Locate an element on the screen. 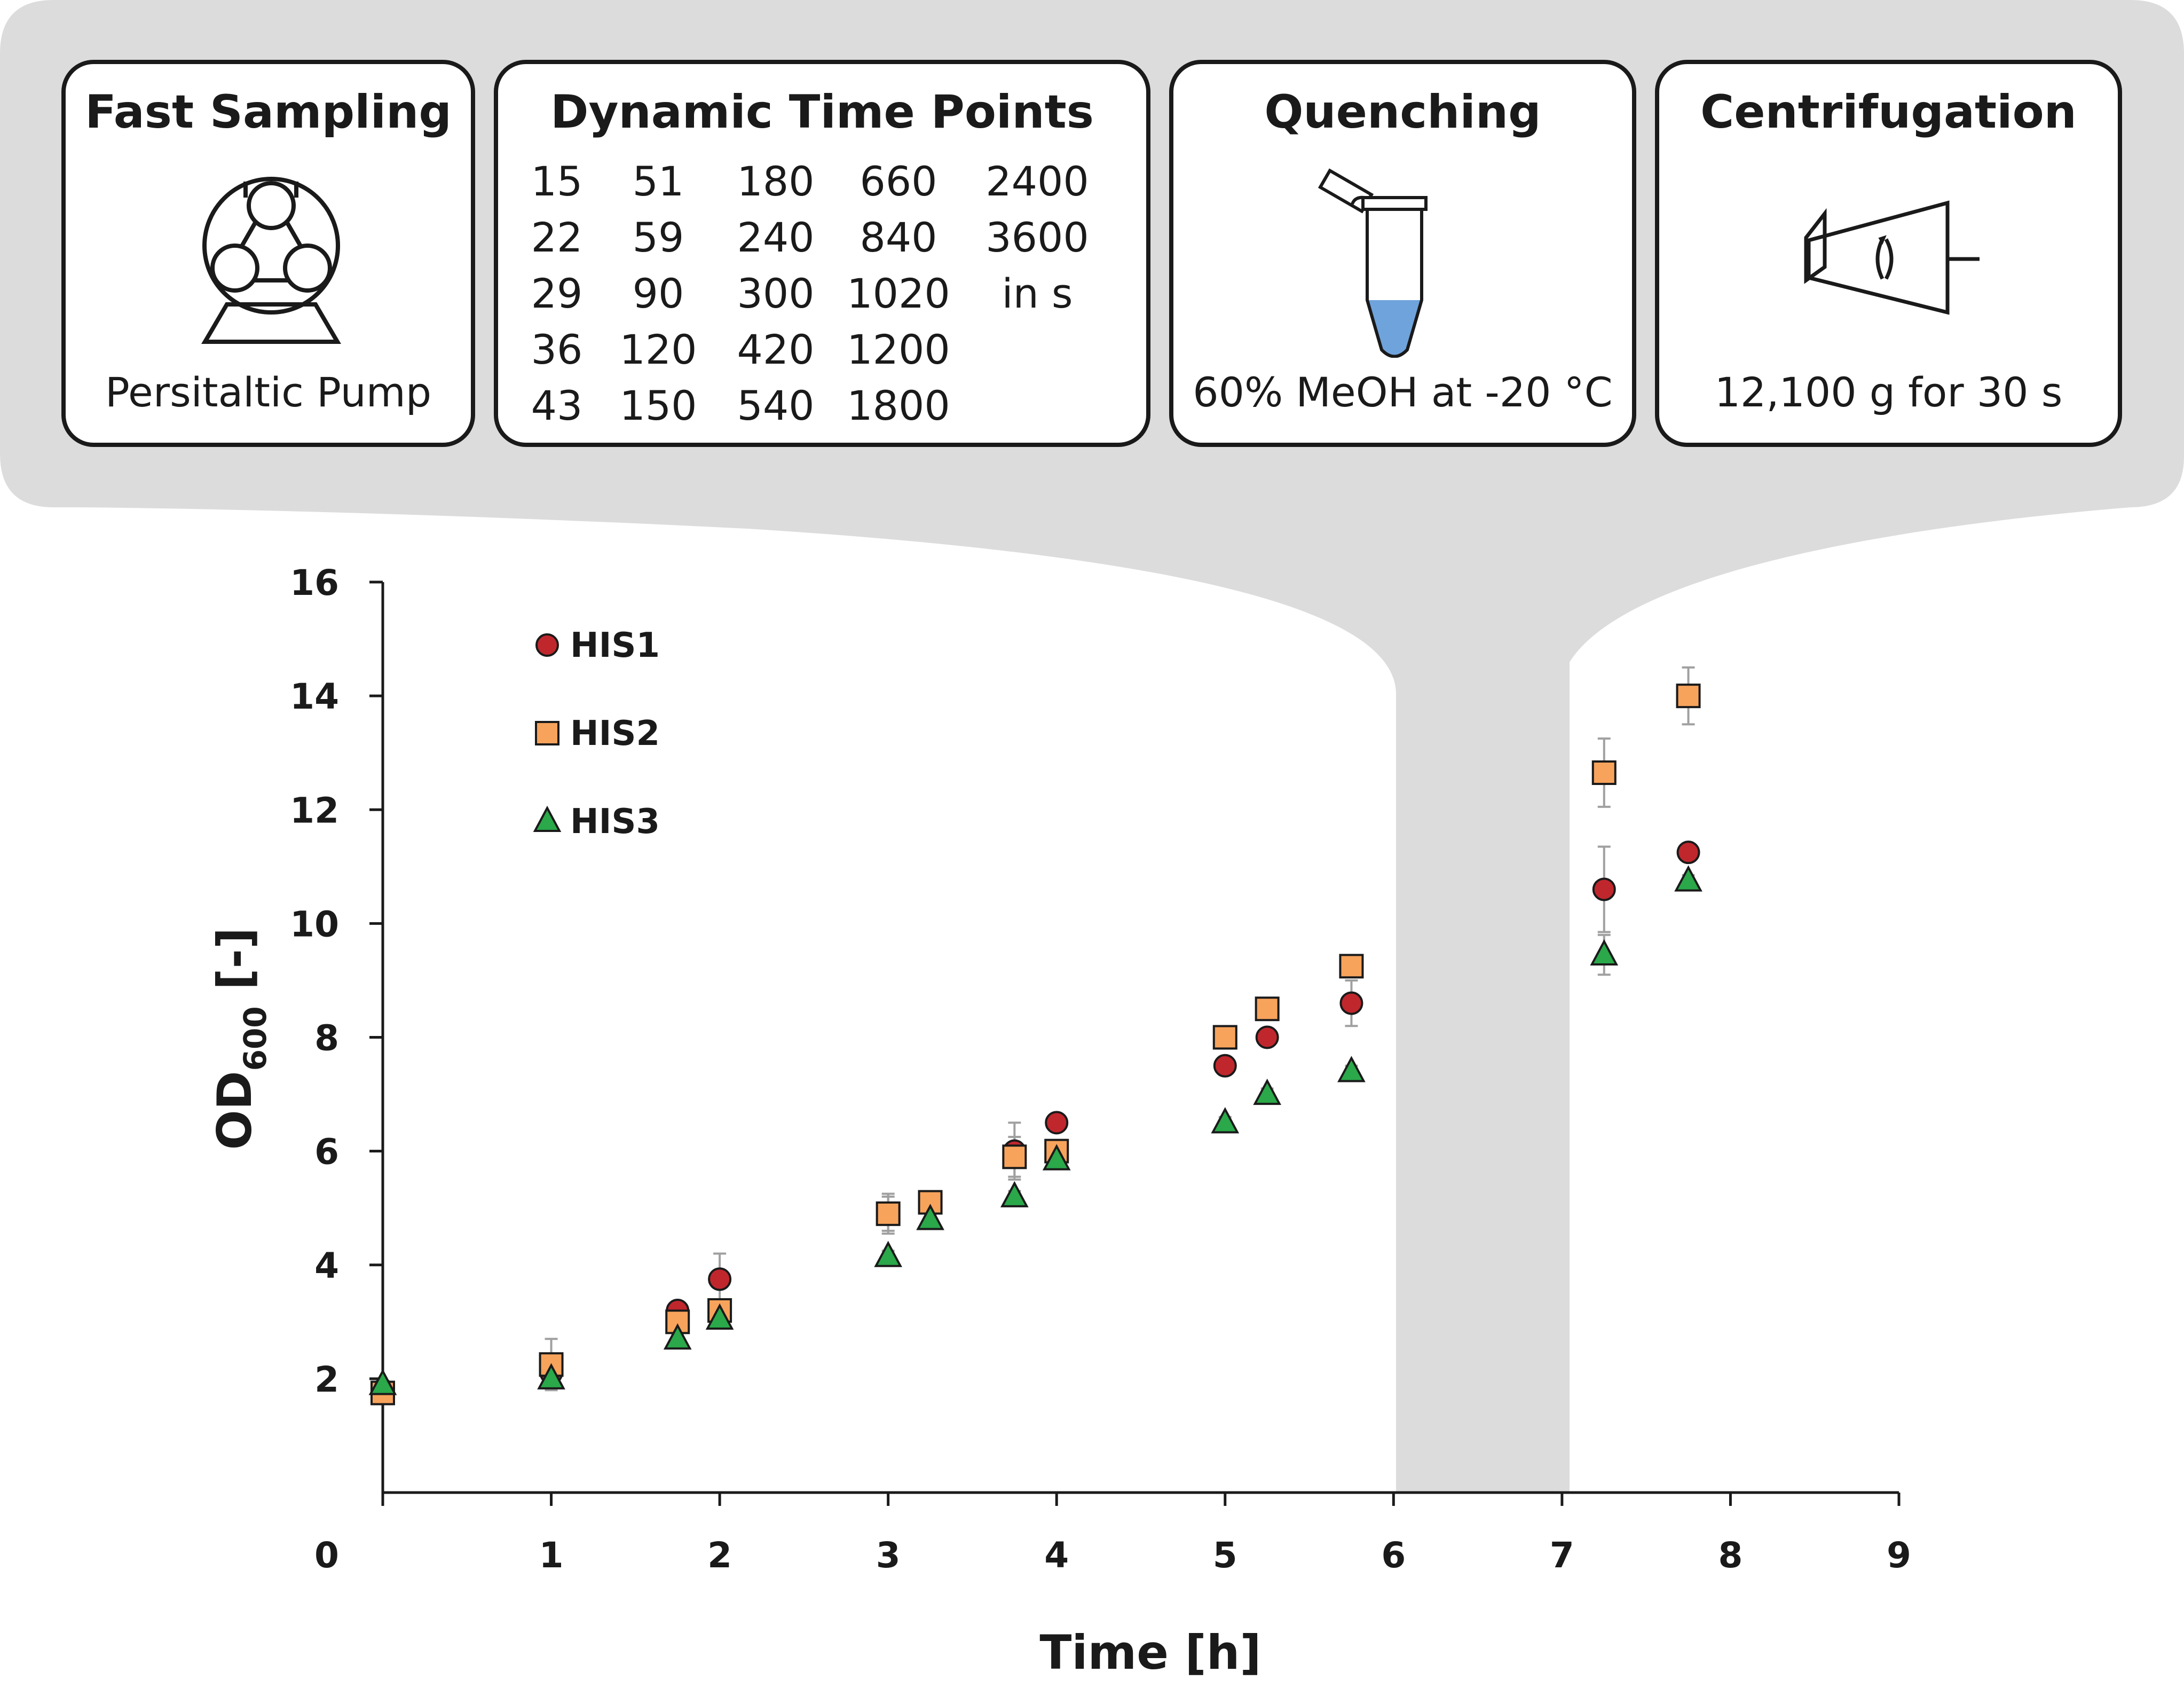  his1-legend-label: HIS1 is located at coordinates (615, 645).